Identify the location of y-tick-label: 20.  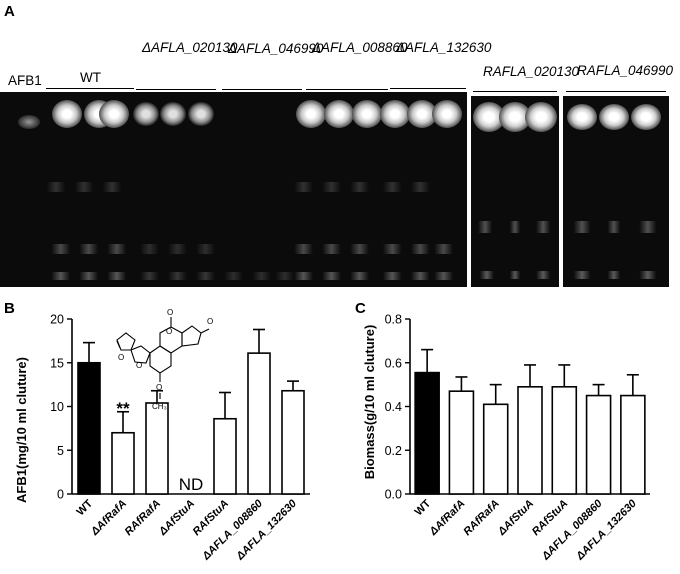
(57, 320).